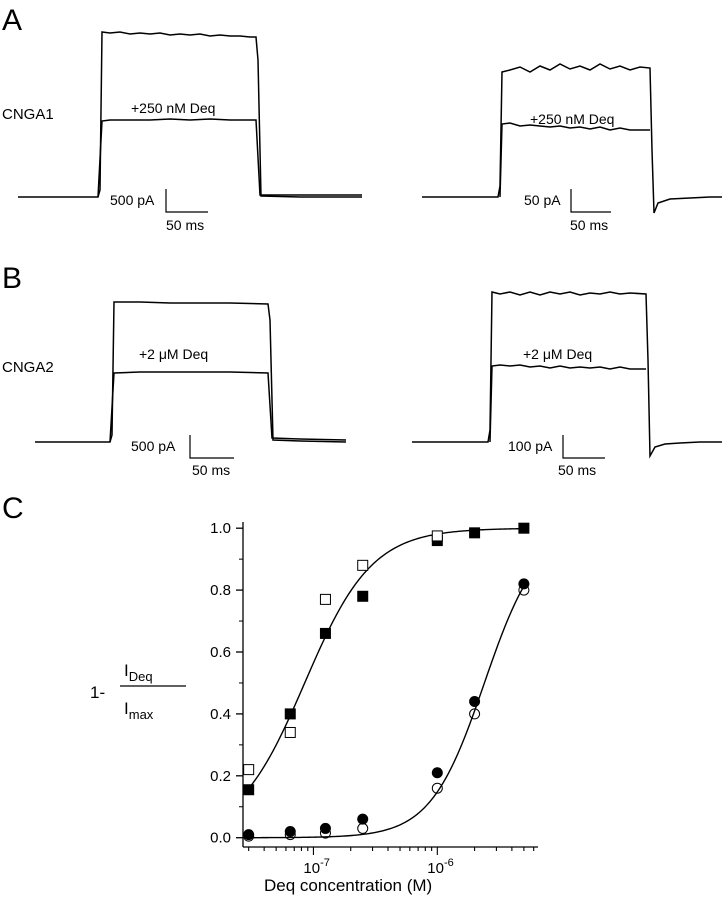 This screenshot has width=725, height=899. I want to click on panel-c-letter: C, so click(13, 508).